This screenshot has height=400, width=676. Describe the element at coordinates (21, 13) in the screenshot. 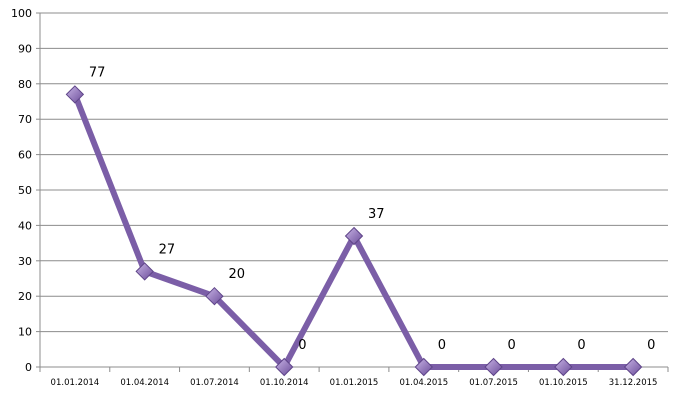

I see `y-tick-label: 100` at that location.